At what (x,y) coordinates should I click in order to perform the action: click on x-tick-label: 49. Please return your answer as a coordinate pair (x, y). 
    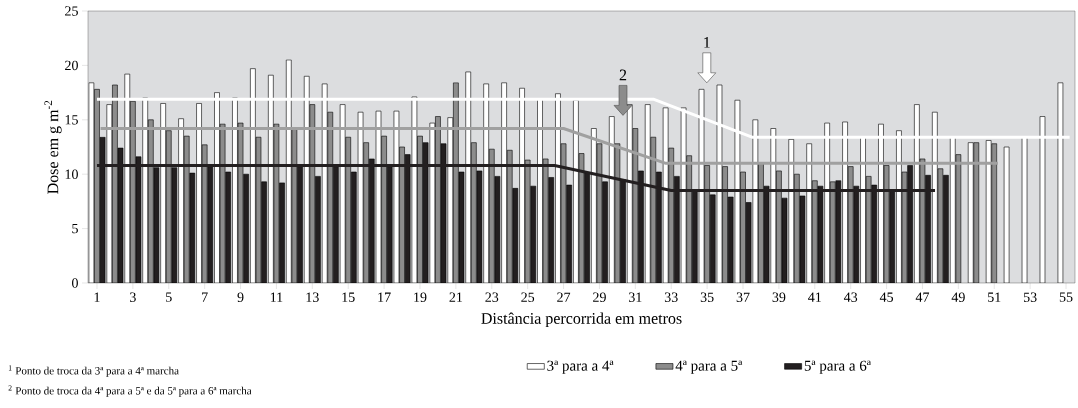
    Looking at the image, I should click on (958, 297).